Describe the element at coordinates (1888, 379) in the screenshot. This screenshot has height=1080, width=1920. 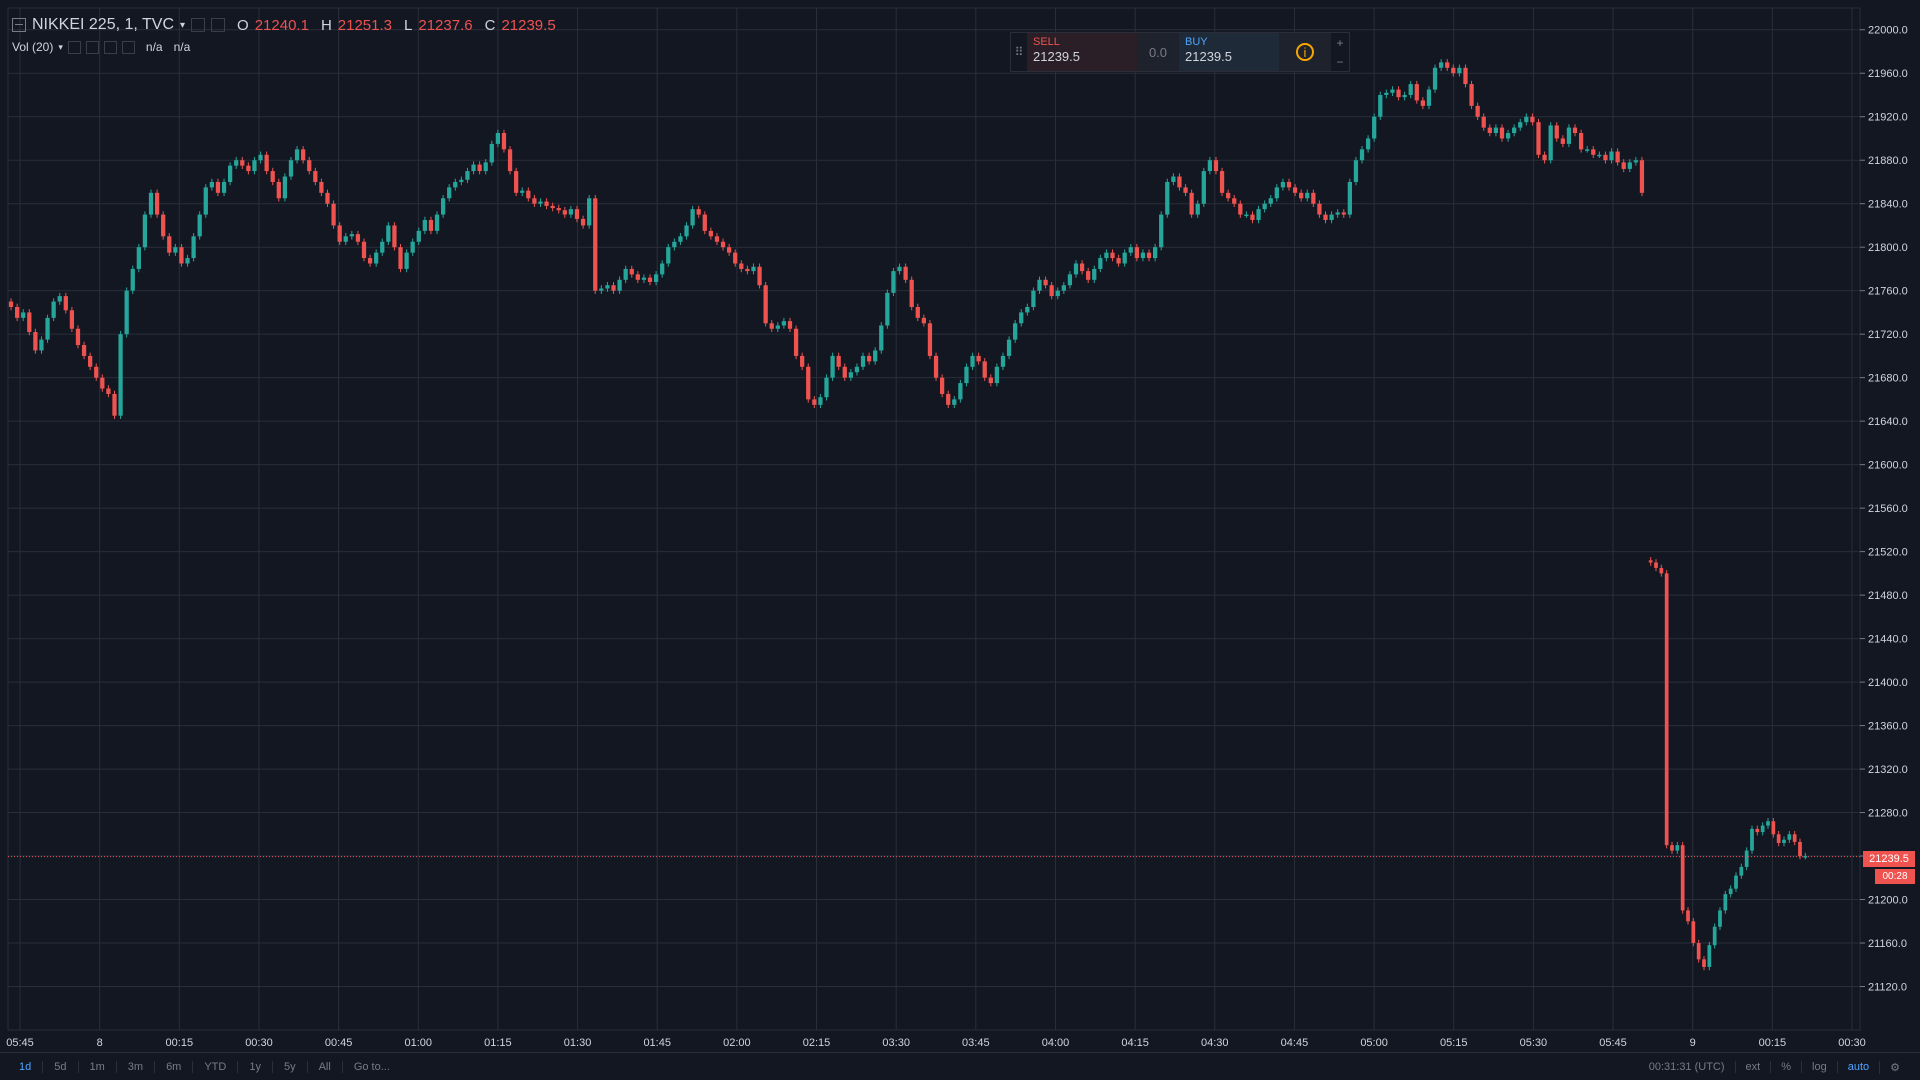
I see `y-tick-label: 21680.0` at that location.